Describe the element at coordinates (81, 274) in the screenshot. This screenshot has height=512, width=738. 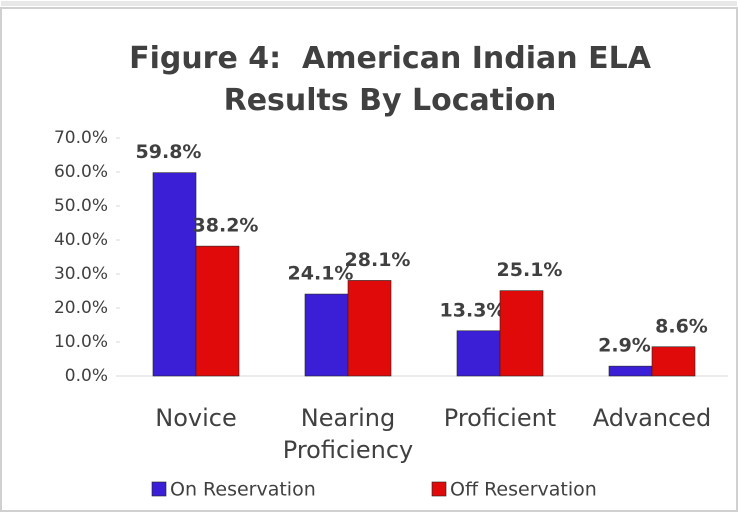
I see `y-tick-label: 30.0%` at that location.